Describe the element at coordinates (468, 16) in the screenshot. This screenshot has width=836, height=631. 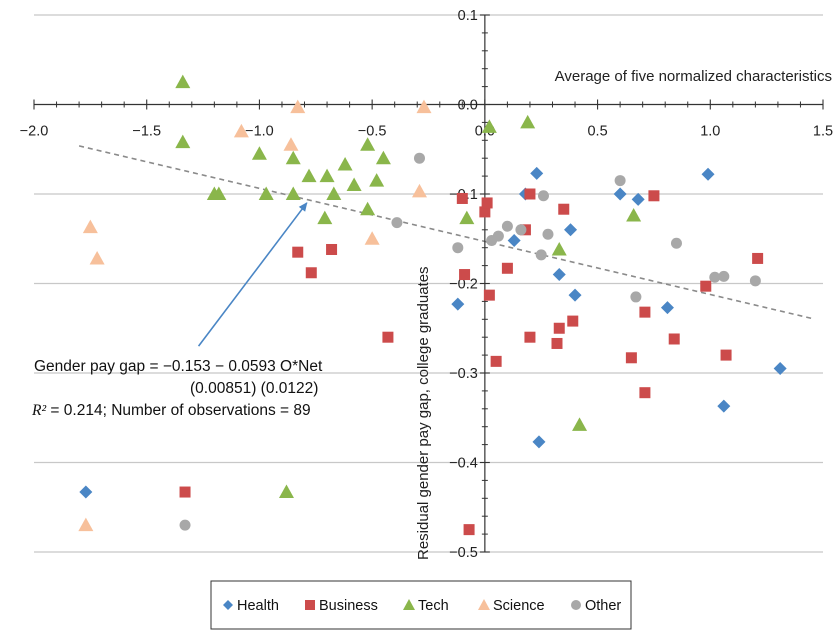
I see `y-tick-label: 0.1` at that location.